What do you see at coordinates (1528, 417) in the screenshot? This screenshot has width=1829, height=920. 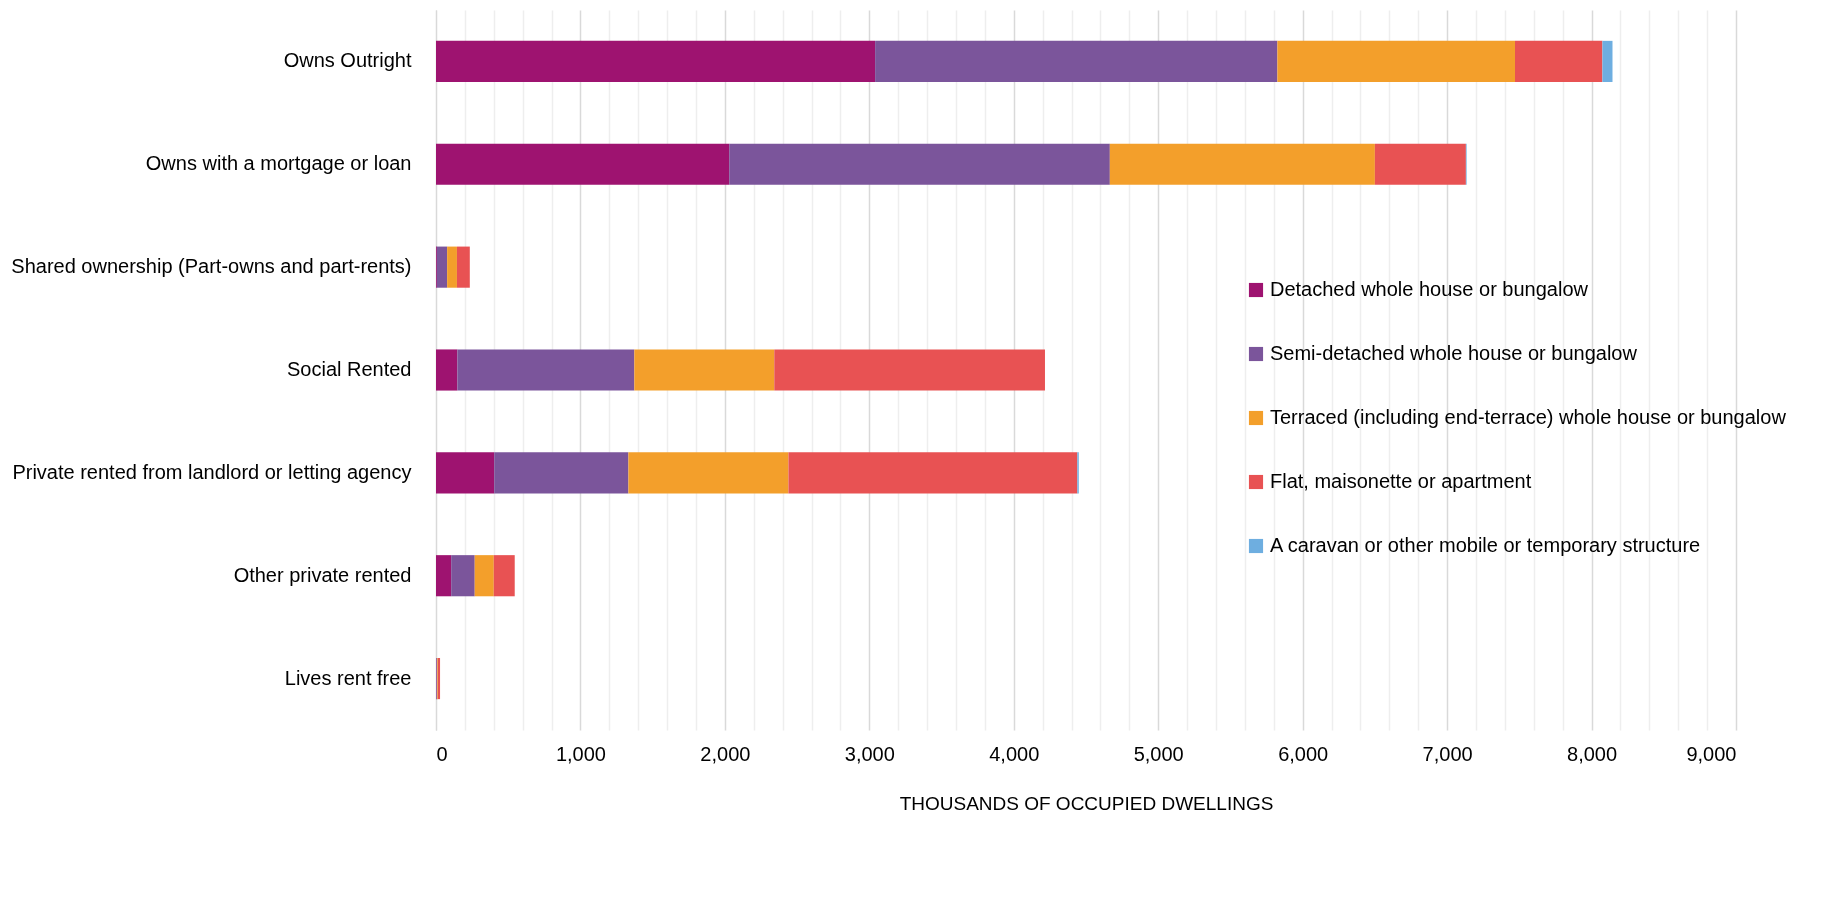 I see `legend-label: Terraced (including end-terrace) whole house or bungalow` at bounding box center [1528, 417].